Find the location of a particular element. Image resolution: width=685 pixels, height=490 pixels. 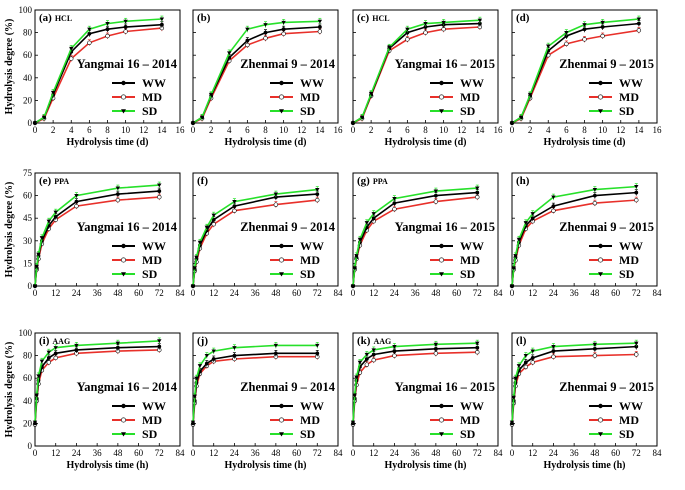

x-tick-label: 2 is located at coordinates (53, 130).